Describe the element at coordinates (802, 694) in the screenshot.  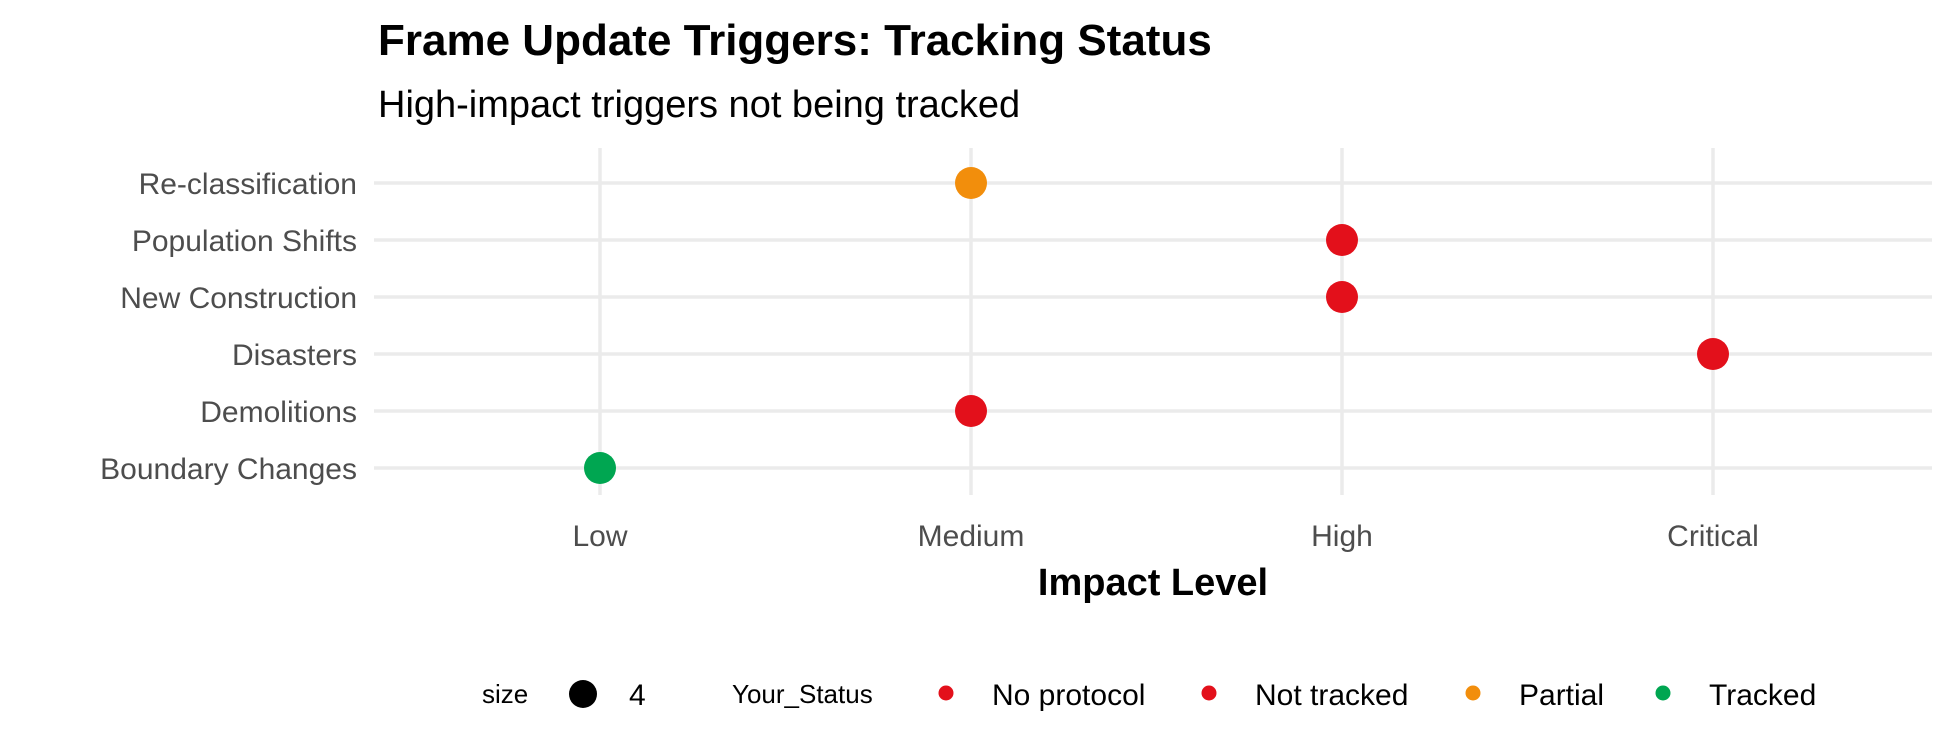
I see `legend-color-title: Your_Status` at that location.